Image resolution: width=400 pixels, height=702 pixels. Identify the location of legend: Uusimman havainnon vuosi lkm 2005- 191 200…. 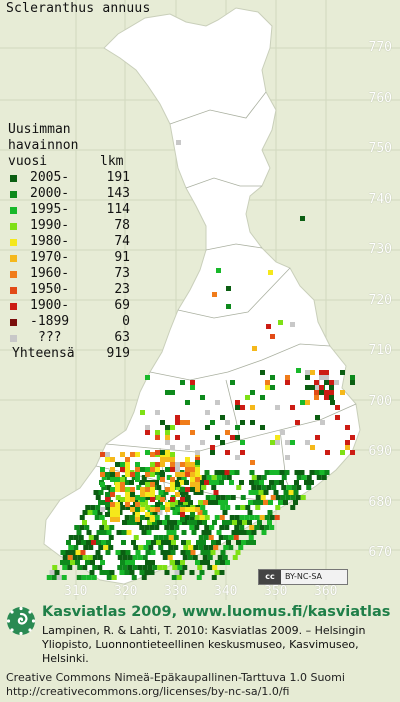
(69, 242).